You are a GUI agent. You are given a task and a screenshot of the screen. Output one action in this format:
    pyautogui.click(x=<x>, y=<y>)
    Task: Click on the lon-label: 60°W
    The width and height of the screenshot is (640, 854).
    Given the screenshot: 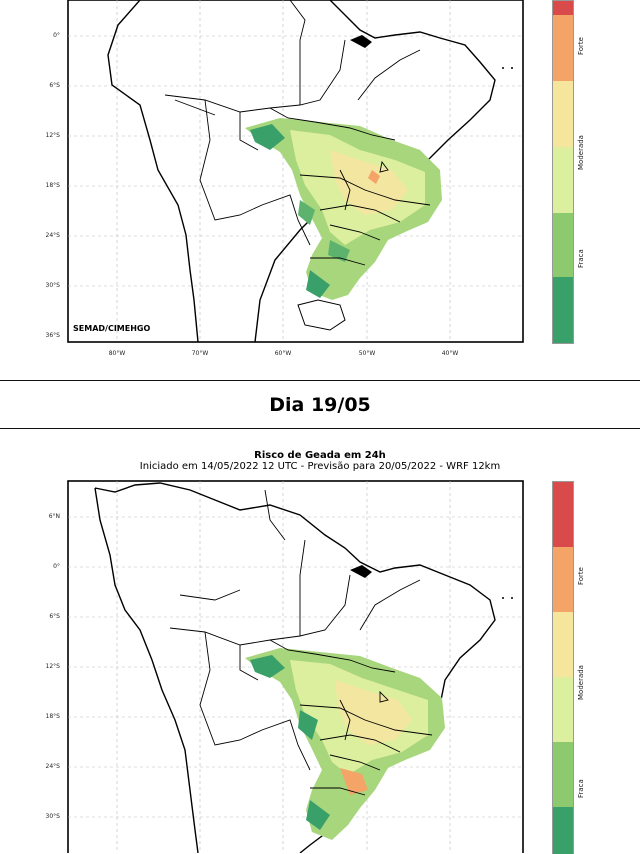 What is the action you would take?
    pyautogui.click(x=283, y=353)
    